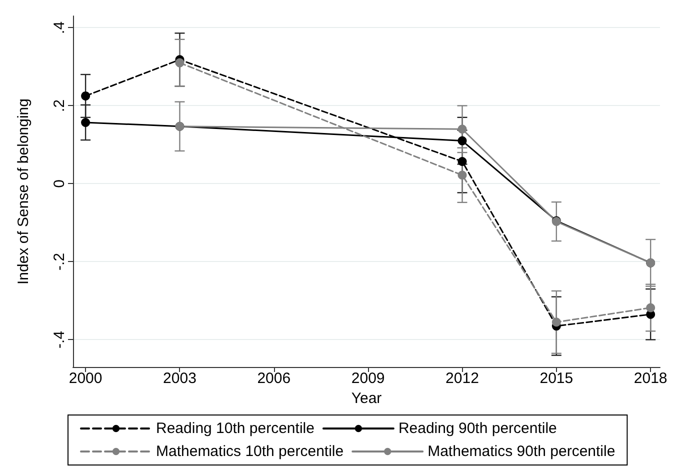 Image resolution: width=690 pixels, height=475 pixels. Describe the element at coordinates (59, 105) in the screenshot. I see `y-tick-label: .2` at that location.